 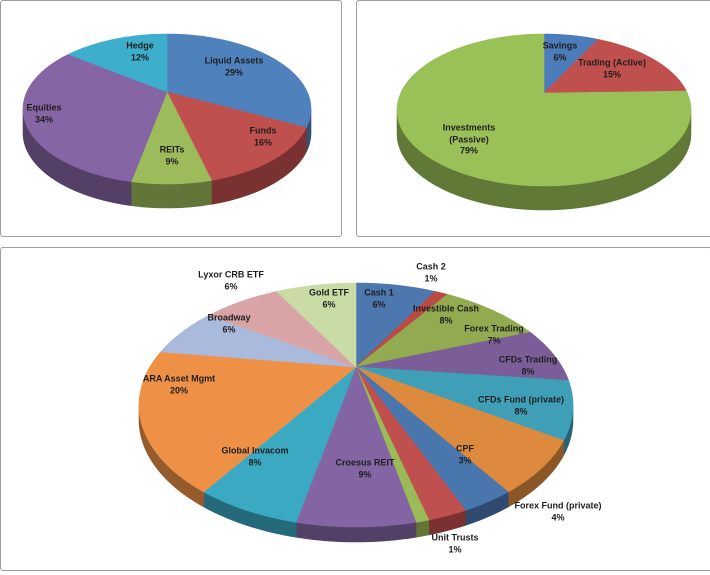 I want to click on pie-3d-liquid-assets-allocation, so click(x=167, y=121).